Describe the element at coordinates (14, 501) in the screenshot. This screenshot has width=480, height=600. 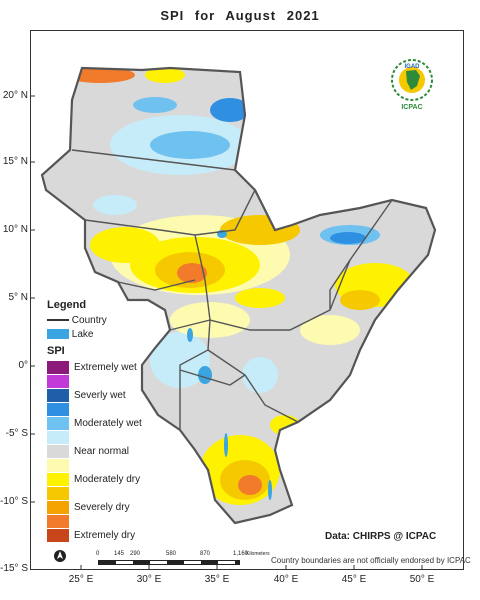
I see `lat-label: -10° S` at that location.